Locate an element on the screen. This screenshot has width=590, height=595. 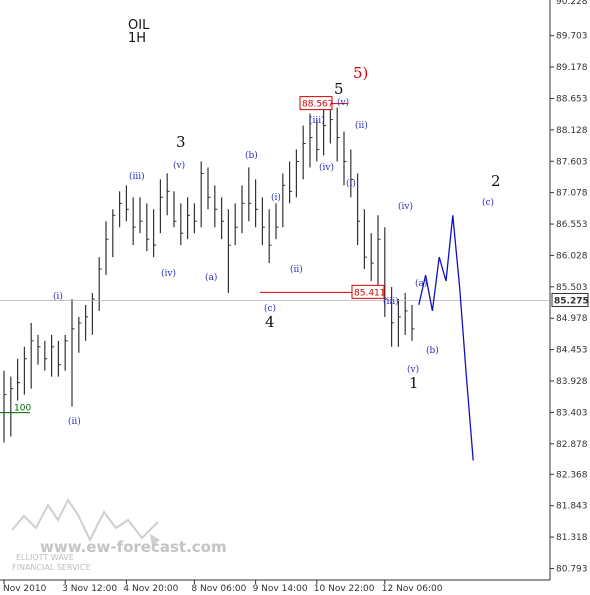
minor-label-ii: (ii) is located at coordinates (74, 421).